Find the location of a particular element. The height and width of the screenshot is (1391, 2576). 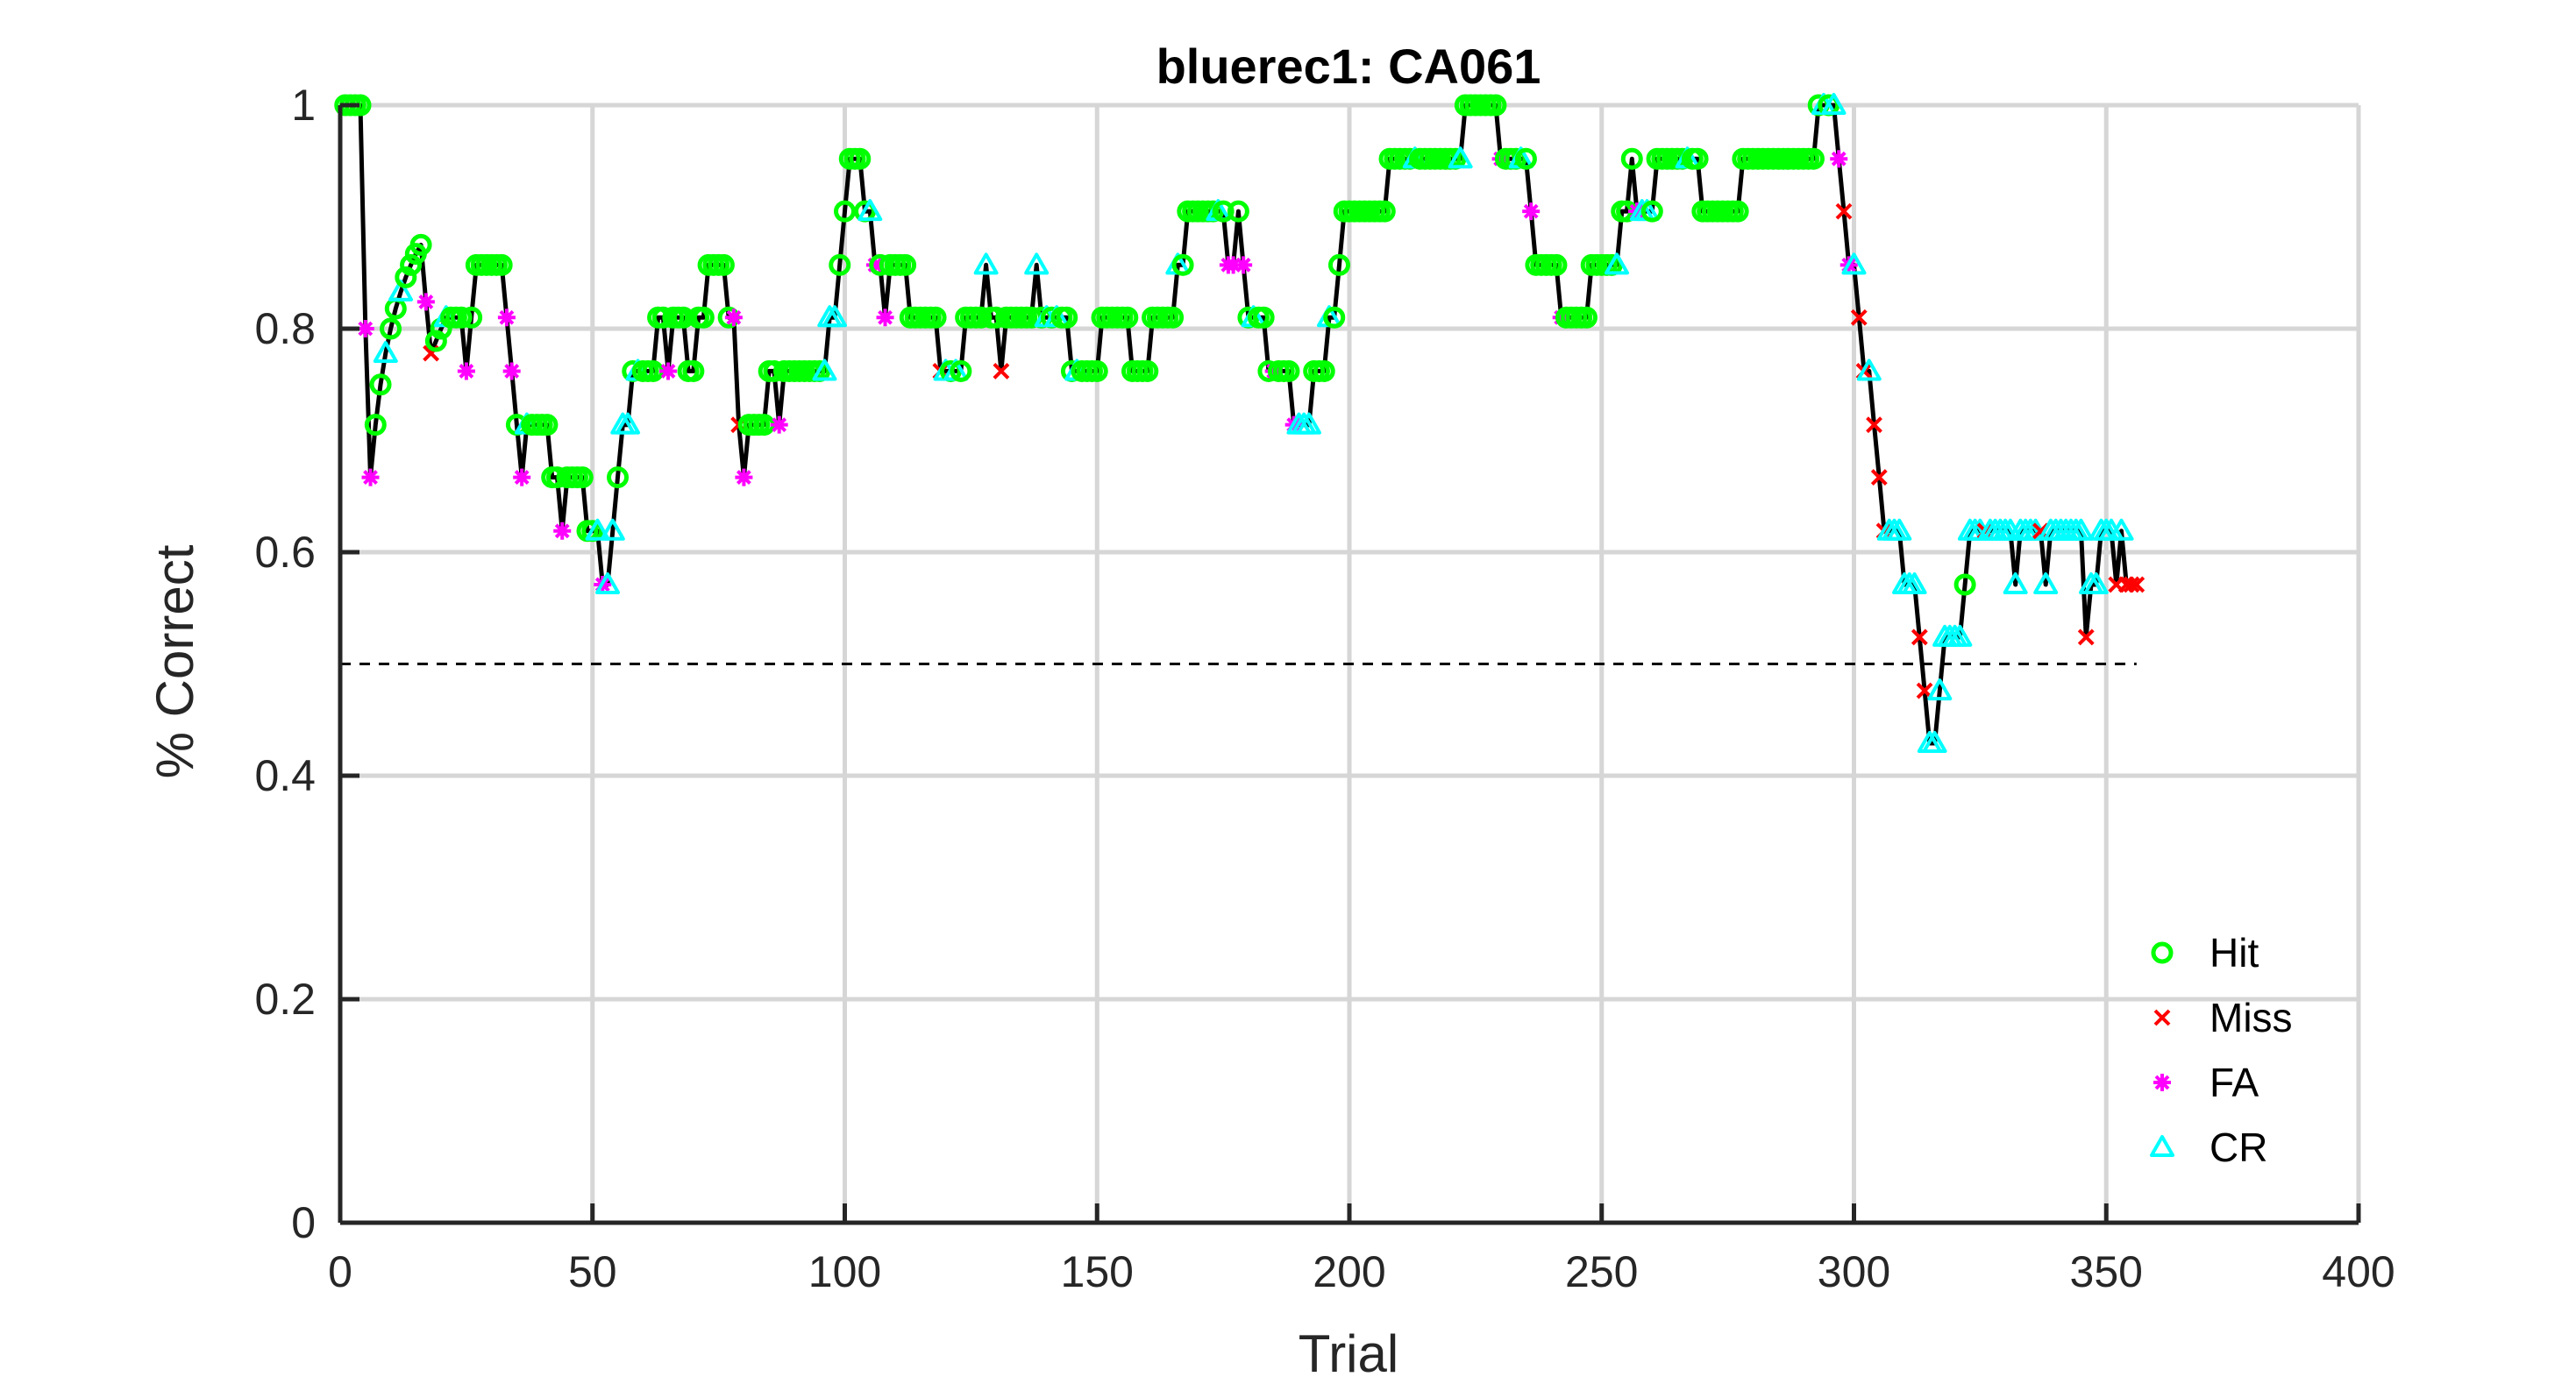

y-tick-label: 0 is located at coordinates (303, 1222).